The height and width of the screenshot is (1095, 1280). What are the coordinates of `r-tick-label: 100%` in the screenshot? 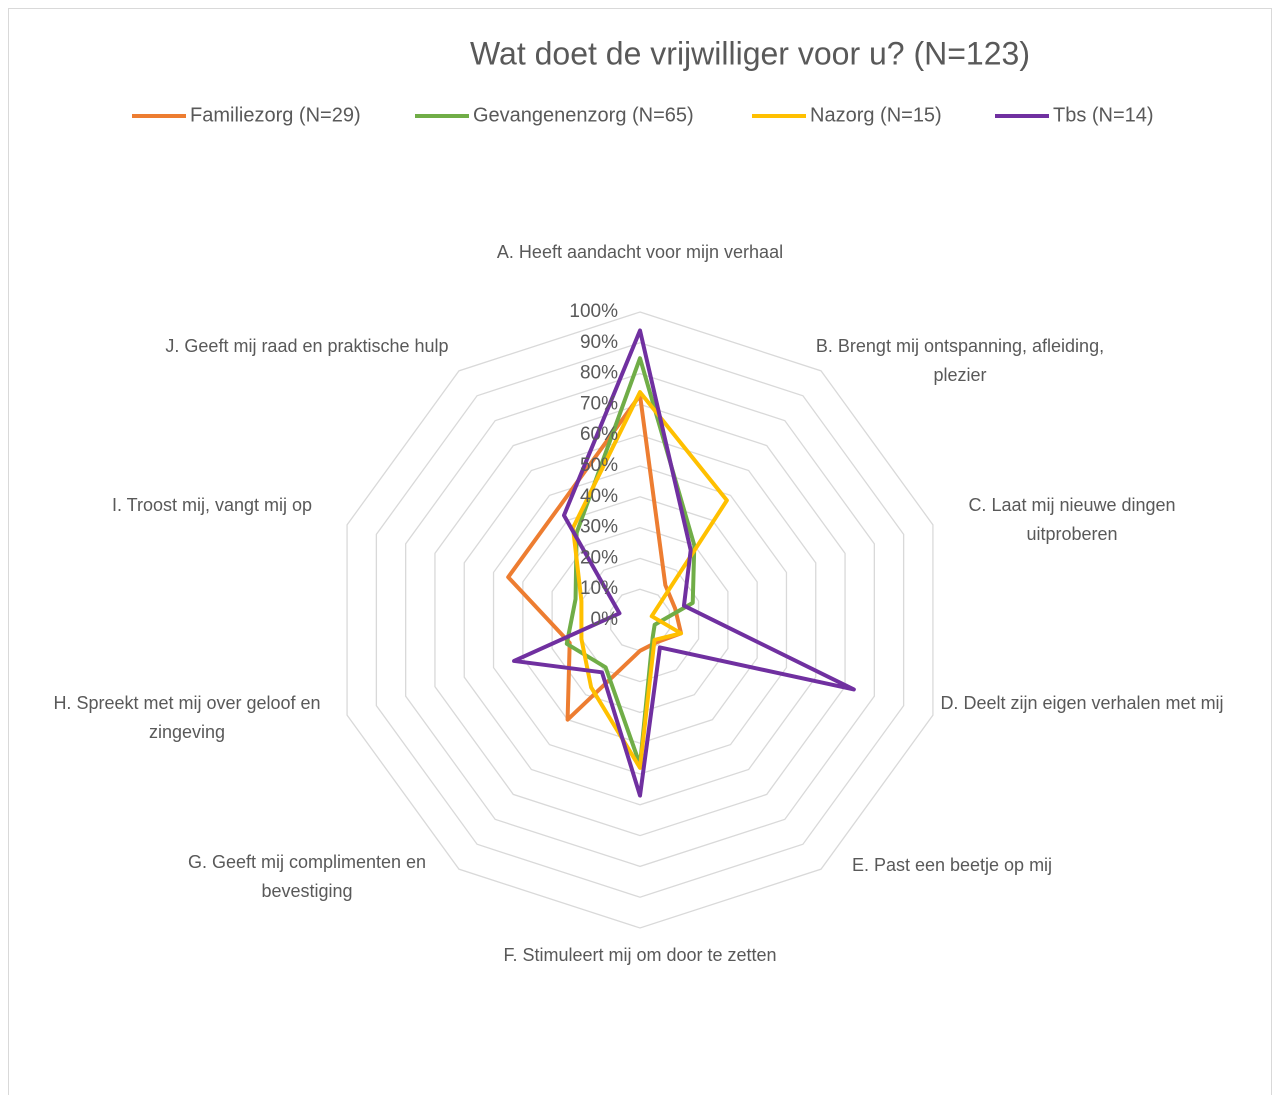 It's located at (593, 311).